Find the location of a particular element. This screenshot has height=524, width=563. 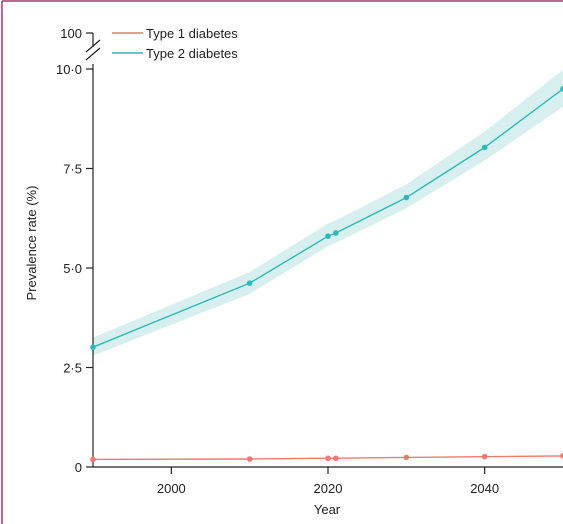

x-tick-label: 2000 is located at coordinates (171, 488).